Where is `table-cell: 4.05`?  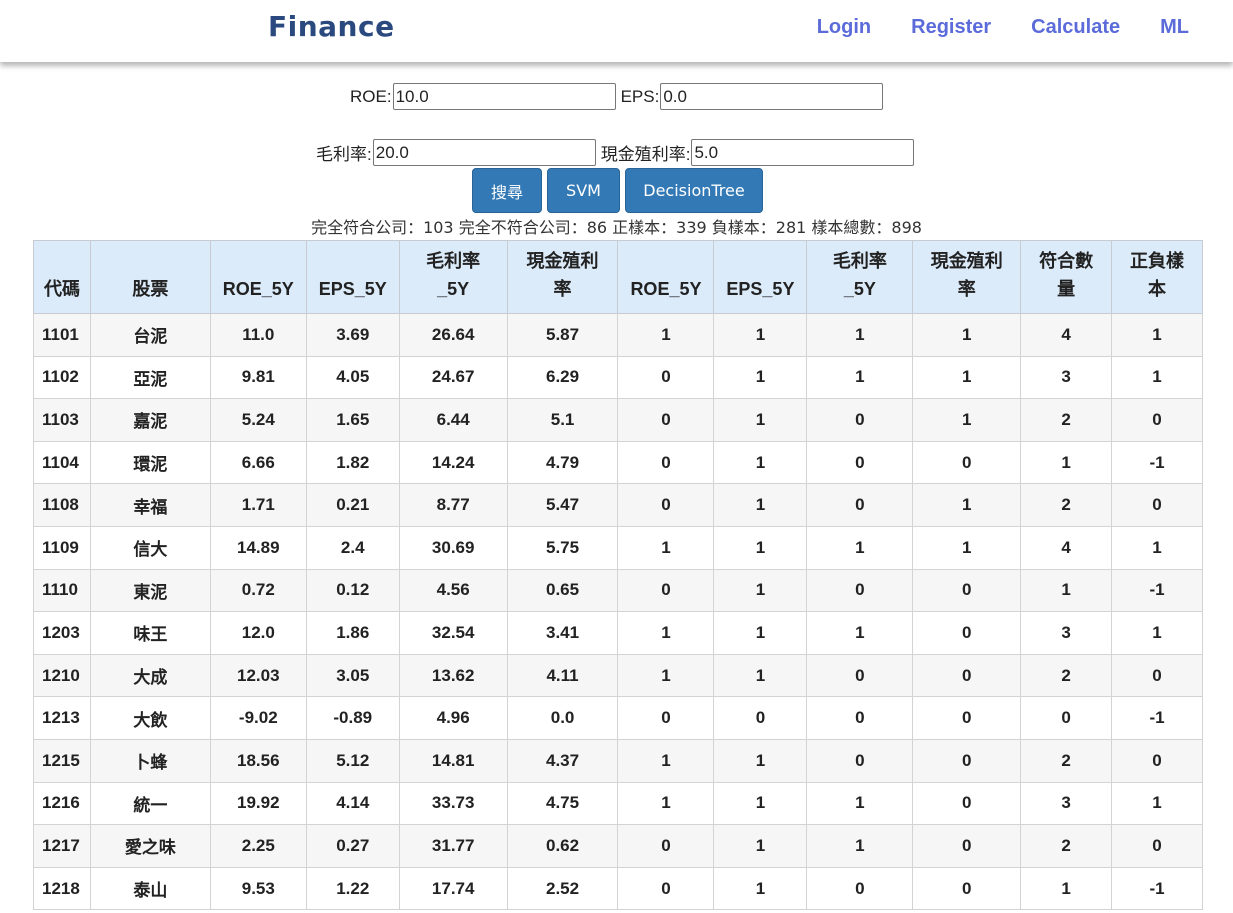
table-cell: 4.05 is located at coordinates (352, 377).